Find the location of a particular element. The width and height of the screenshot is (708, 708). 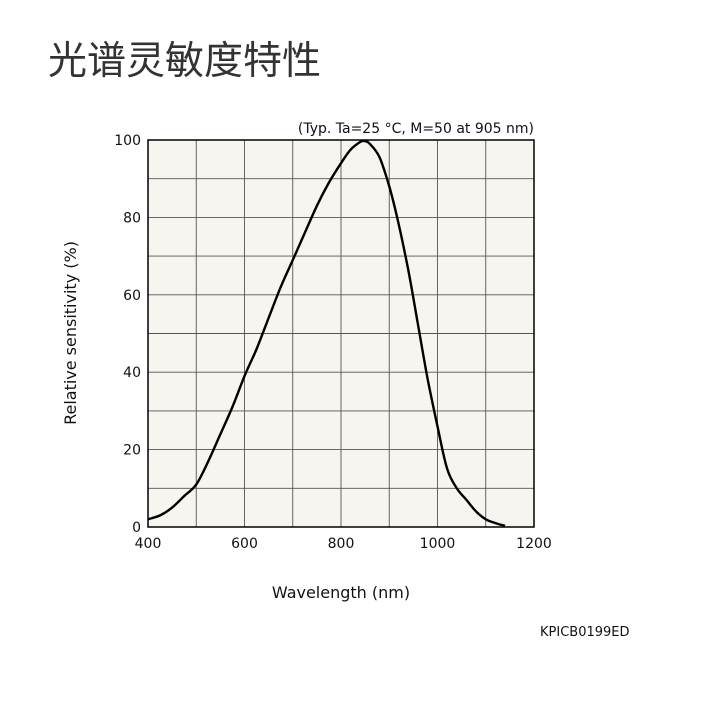

x-tick-label: 600 is located at coordinates (244, 544).